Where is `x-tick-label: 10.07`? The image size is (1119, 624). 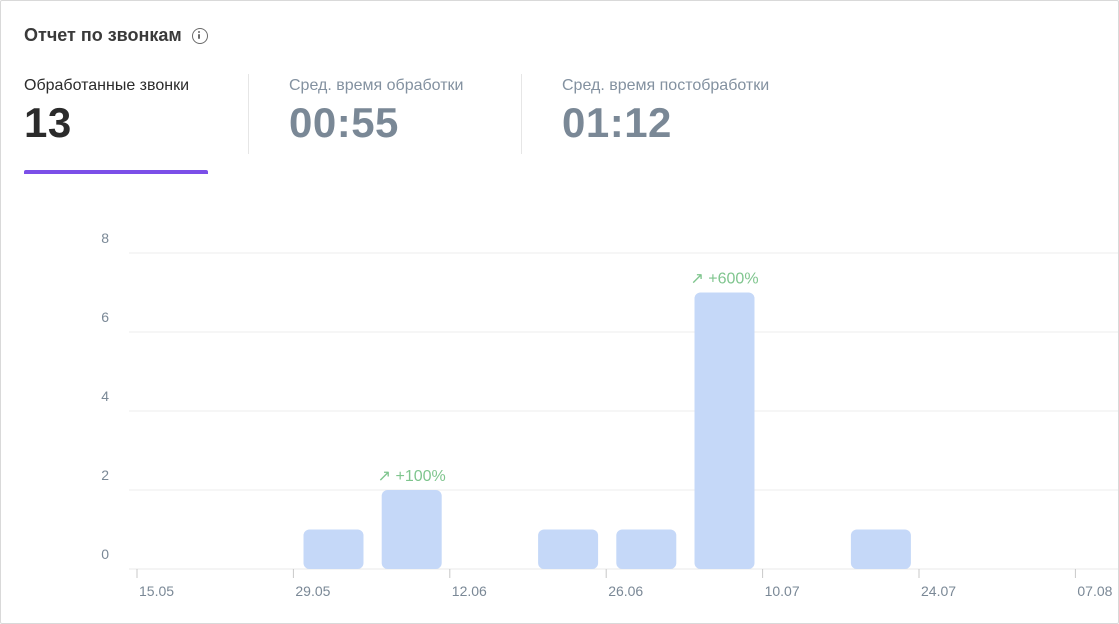 x-tick-label: 10.07 is located at coordinates (782, 591).